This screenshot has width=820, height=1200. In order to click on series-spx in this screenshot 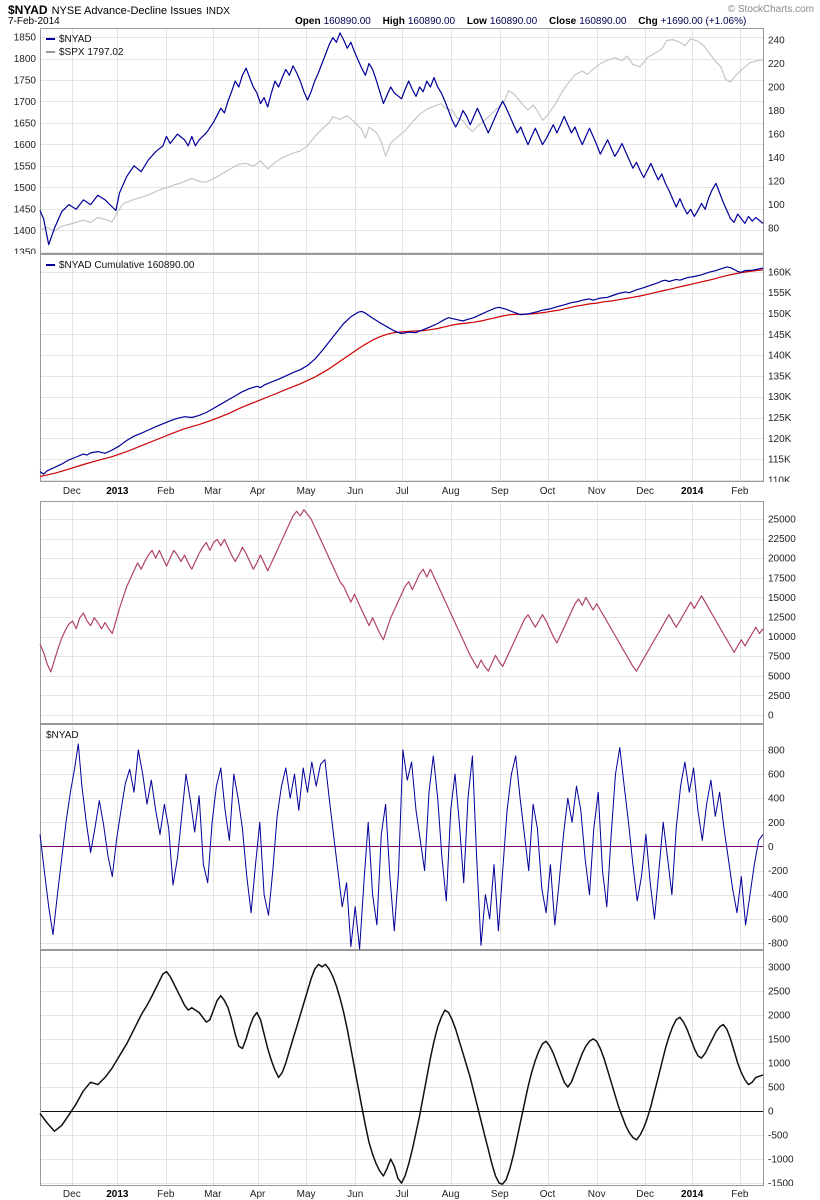, I will do `click(401, 135)`.